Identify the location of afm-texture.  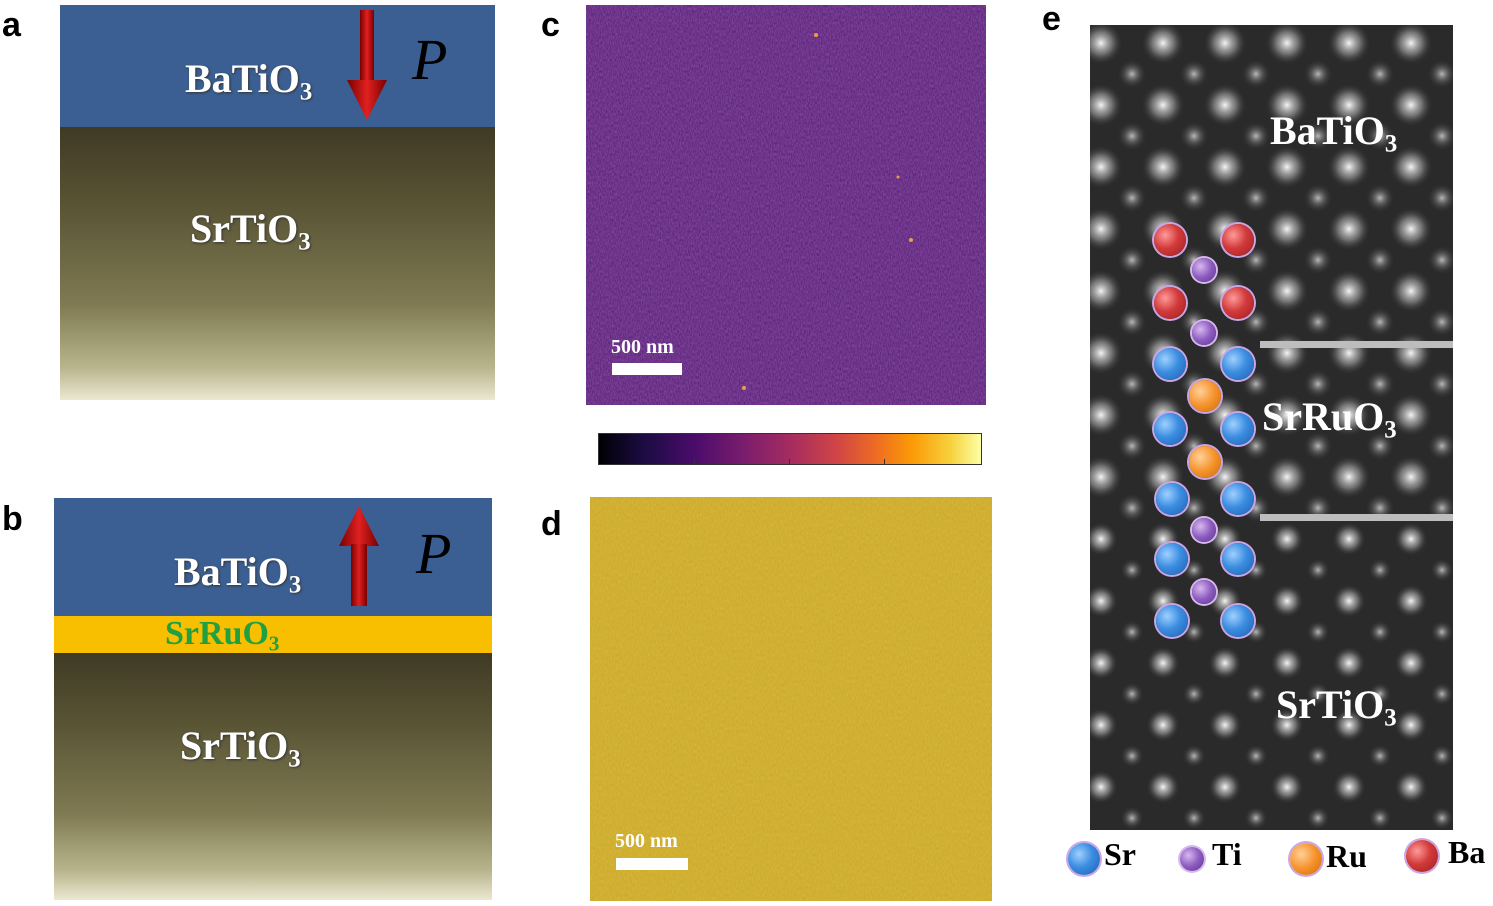
(786, 205).